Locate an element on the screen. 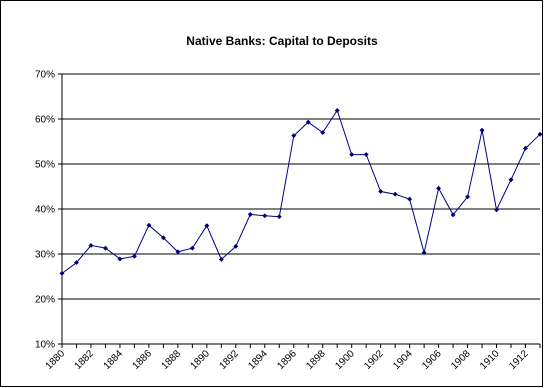 This screenshot has width=544, height=388. x-tick-label: 1912 is located at coordinates (519, 360).